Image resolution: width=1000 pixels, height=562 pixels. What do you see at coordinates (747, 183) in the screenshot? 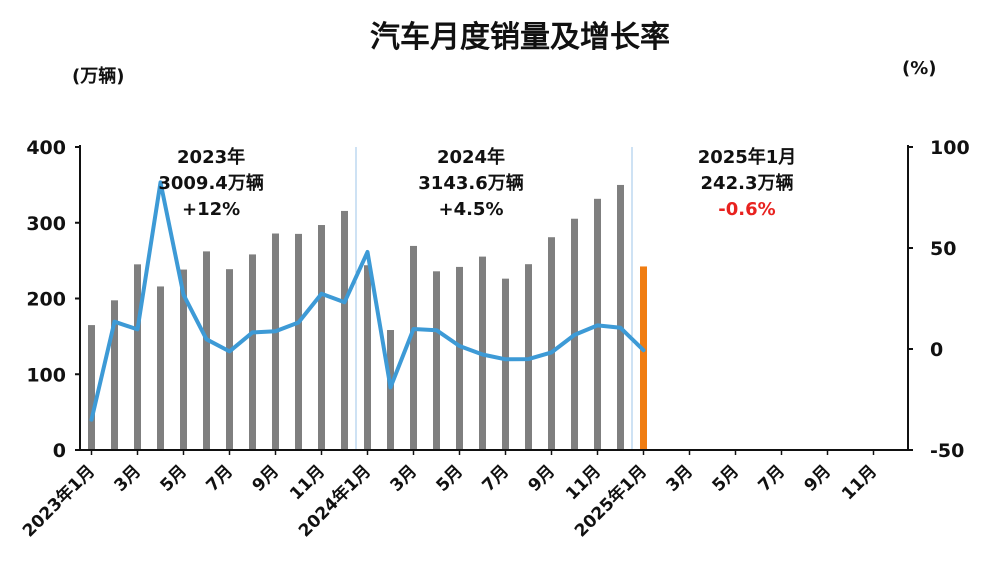
I see `annotation-total-2: 242.3万辆` at bounding box center [747, 183].